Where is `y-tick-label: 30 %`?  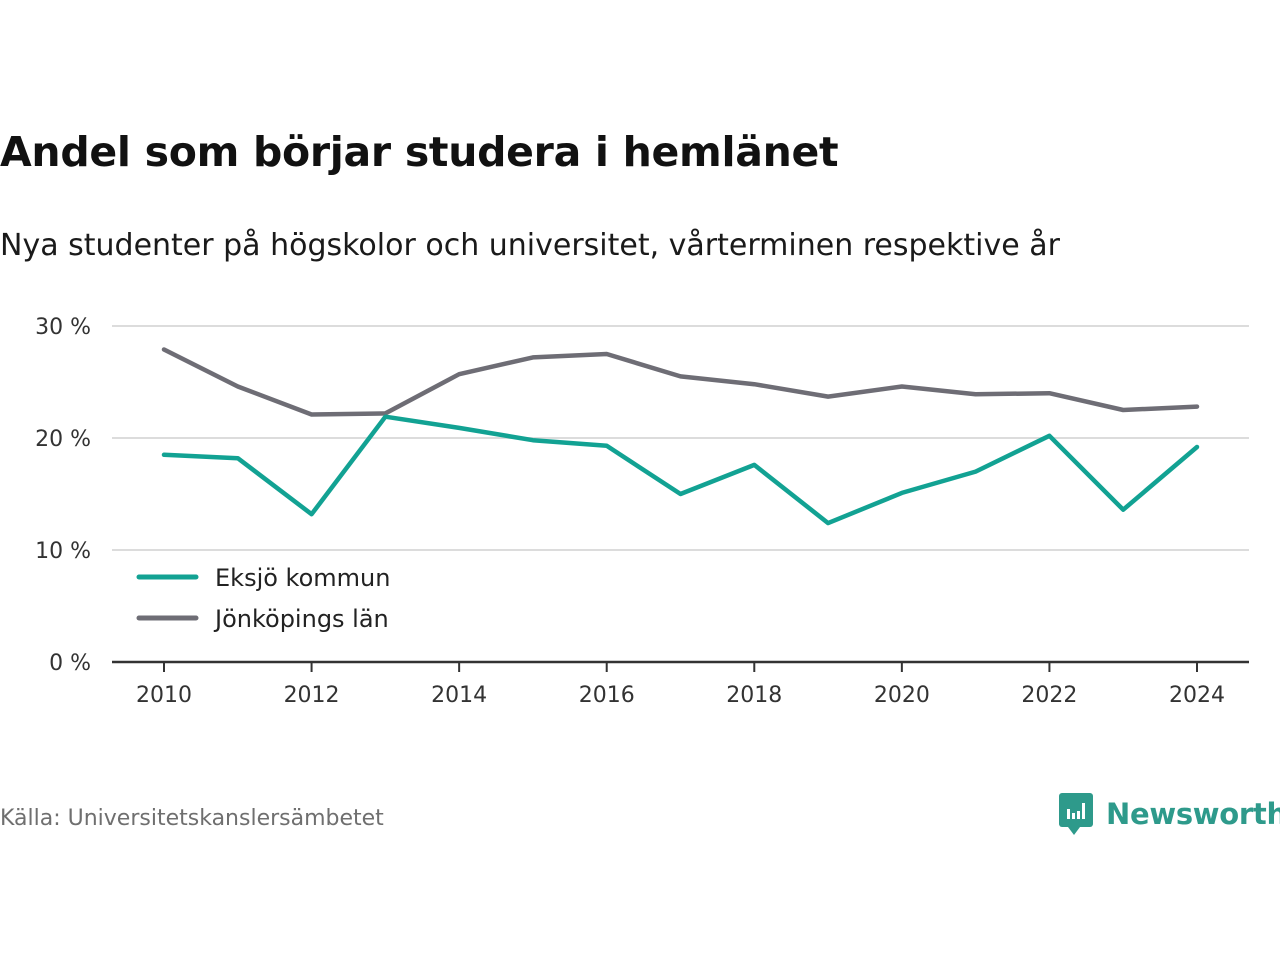
y-tick-label: 30 % is located at coordinates (63, 327).